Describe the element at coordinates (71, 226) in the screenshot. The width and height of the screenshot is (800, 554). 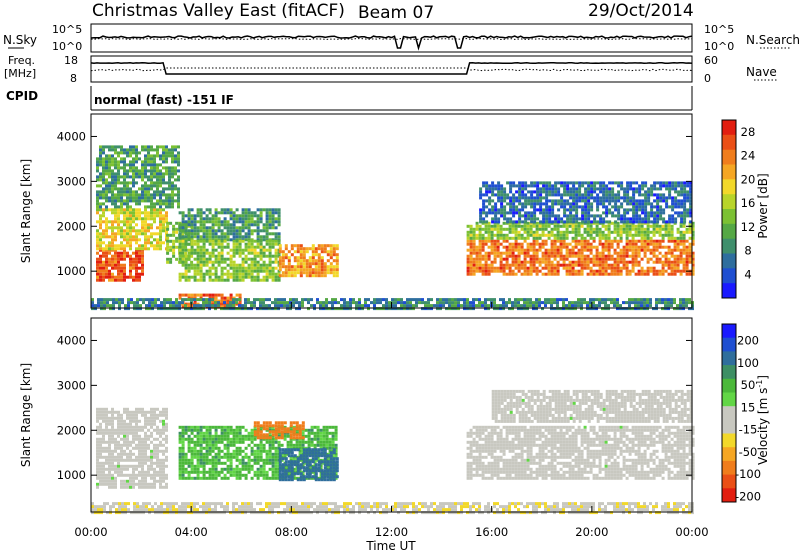
I see `y-tick-label: 2000` at that location.